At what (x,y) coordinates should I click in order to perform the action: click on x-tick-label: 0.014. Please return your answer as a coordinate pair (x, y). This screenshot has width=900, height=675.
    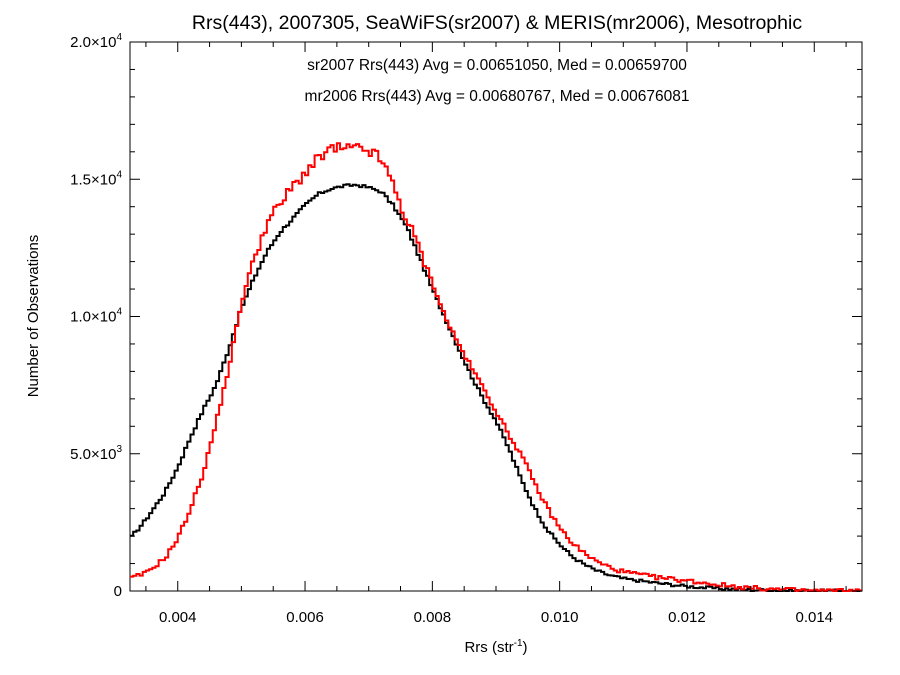
    Looking at the image, I should click on (814, 617).